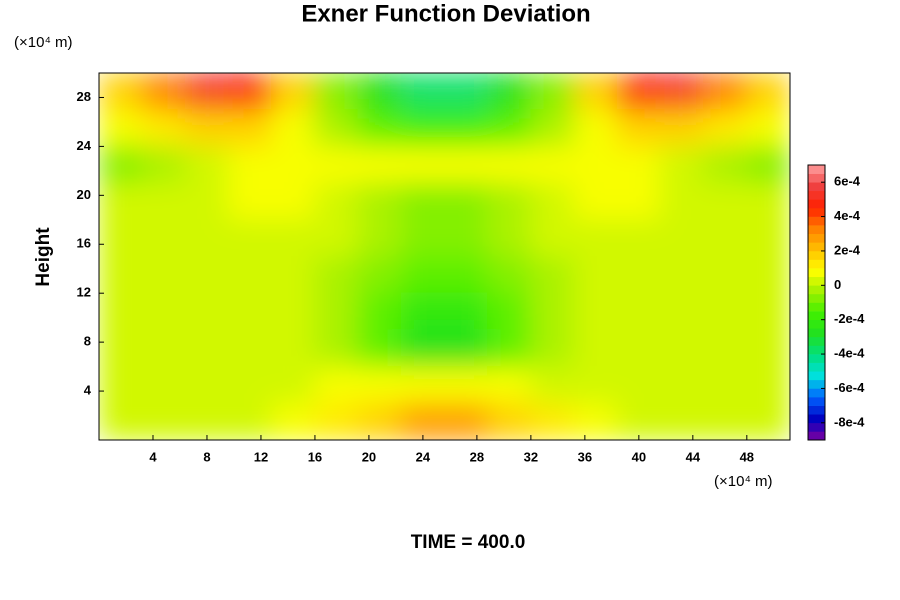 This screenshot has height=600, width=900. Describe the element at coordinates (849, 353) in the screenshot. I see `colorbar-tick-label: -4e-4` at that location.